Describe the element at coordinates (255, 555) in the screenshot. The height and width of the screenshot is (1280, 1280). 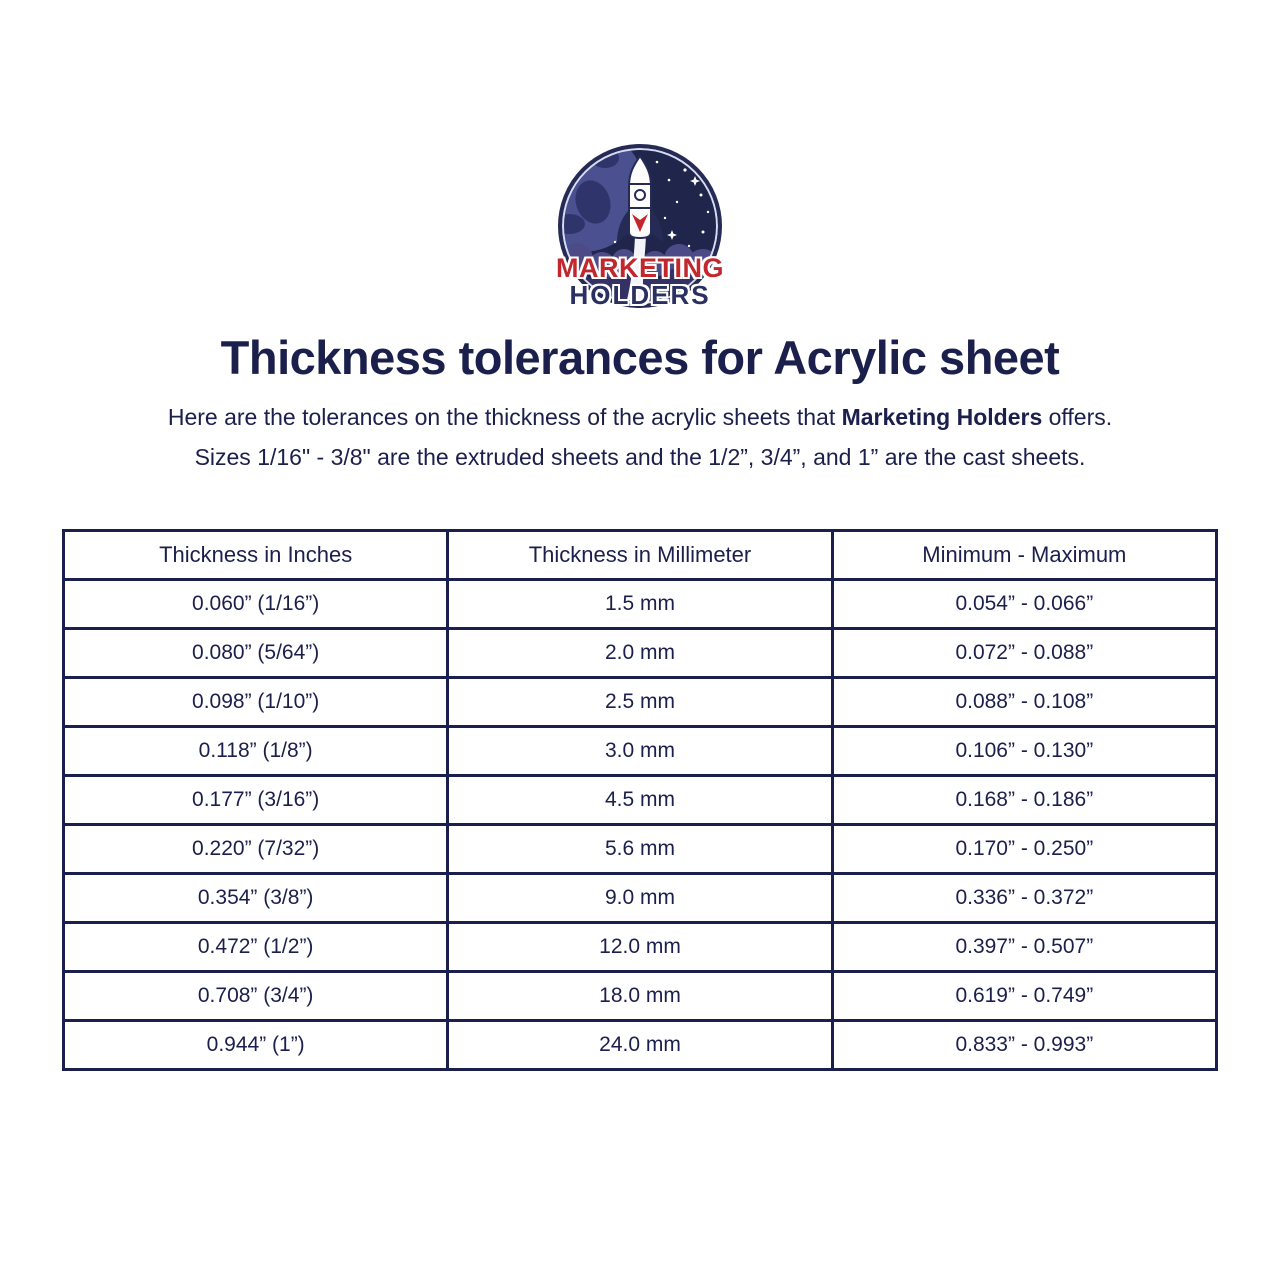
I see `header-cell-inches: Thickness in Inches` at that location.